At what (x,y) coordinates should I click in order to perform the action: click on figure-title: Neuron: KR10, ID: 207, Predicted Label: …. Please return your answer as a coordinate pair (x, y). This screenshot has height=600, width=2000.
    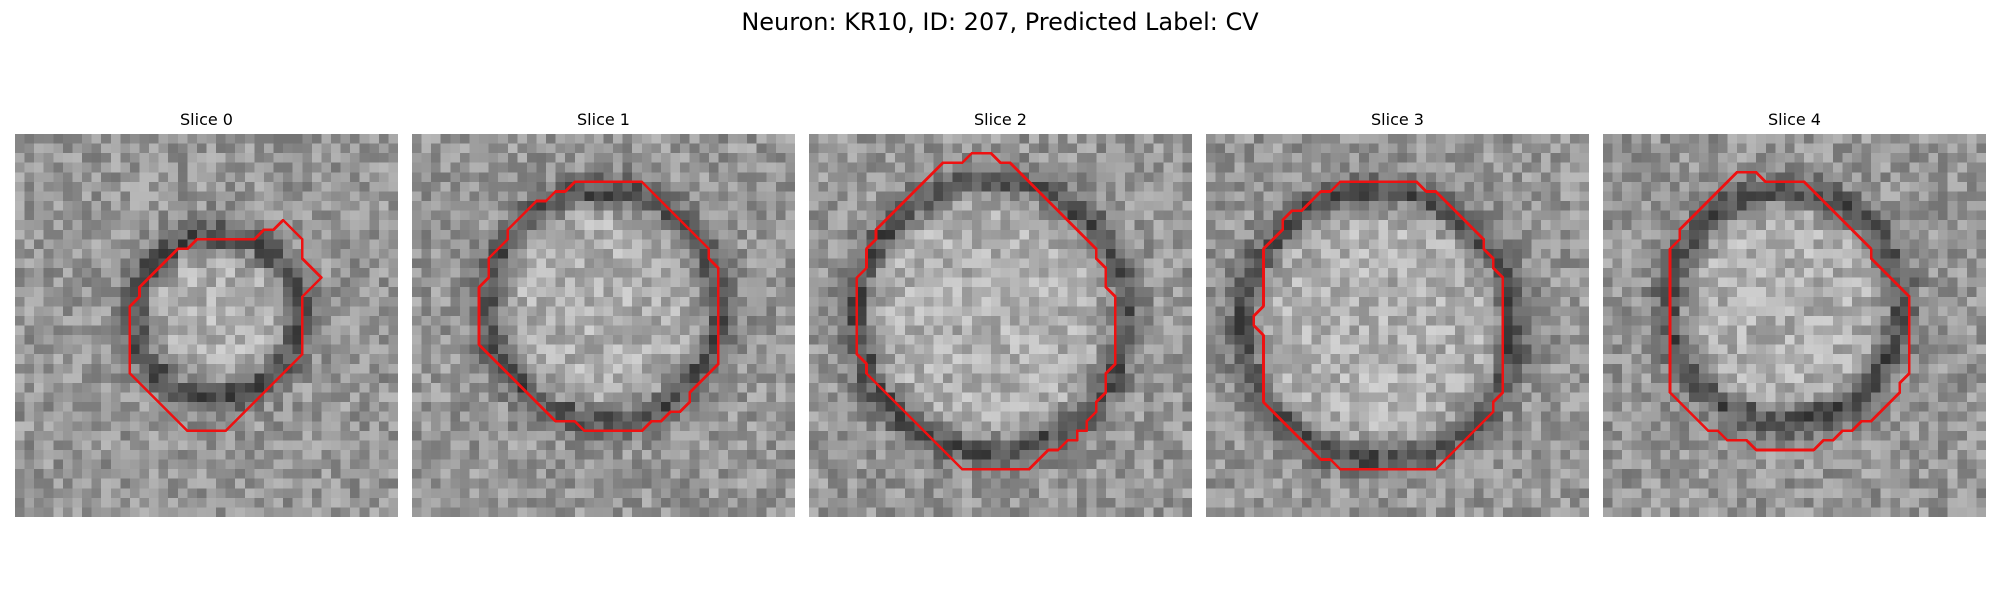
    Looking at the image, I should click on (1000, 22).